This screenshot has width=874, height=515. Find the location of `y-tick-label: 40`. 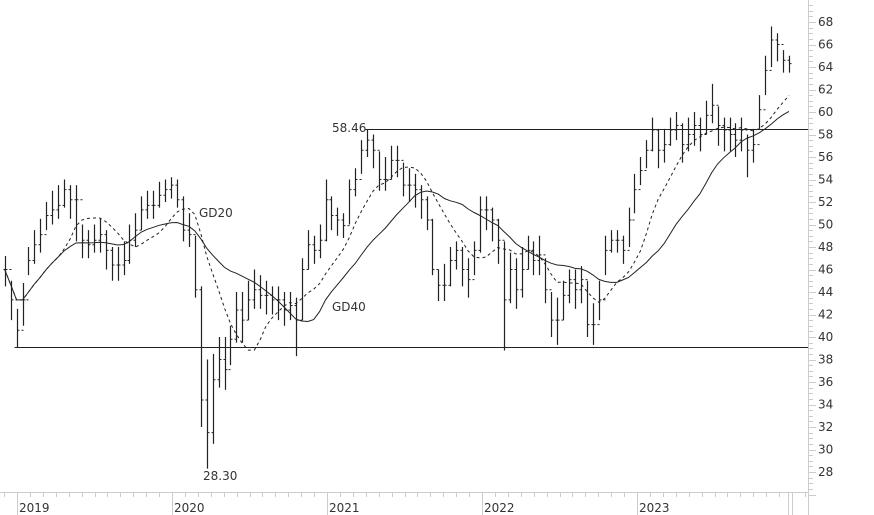

y-tick-label: 40 is located at coordinates (825, 337).